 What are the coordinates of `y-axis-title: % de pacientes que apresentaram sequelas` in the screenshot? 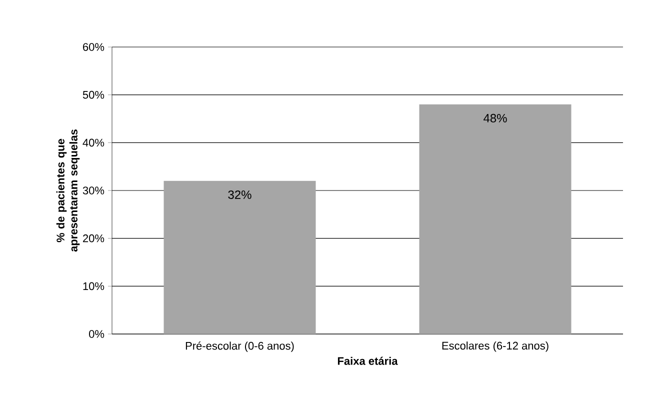 It's located at (68, 191).